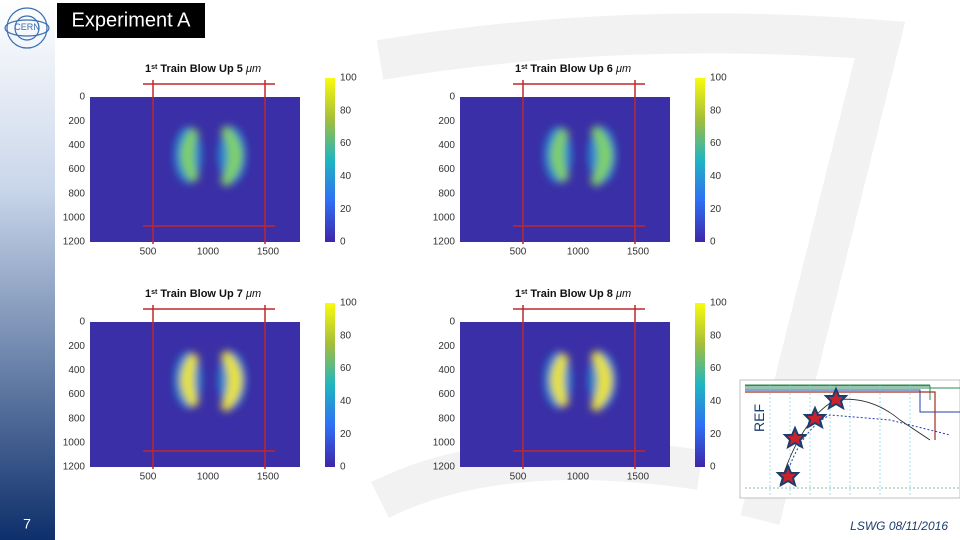 Image resolution: width=960 pixels, height=540 pixels. I want to click on sidebar, so click(27, 270).